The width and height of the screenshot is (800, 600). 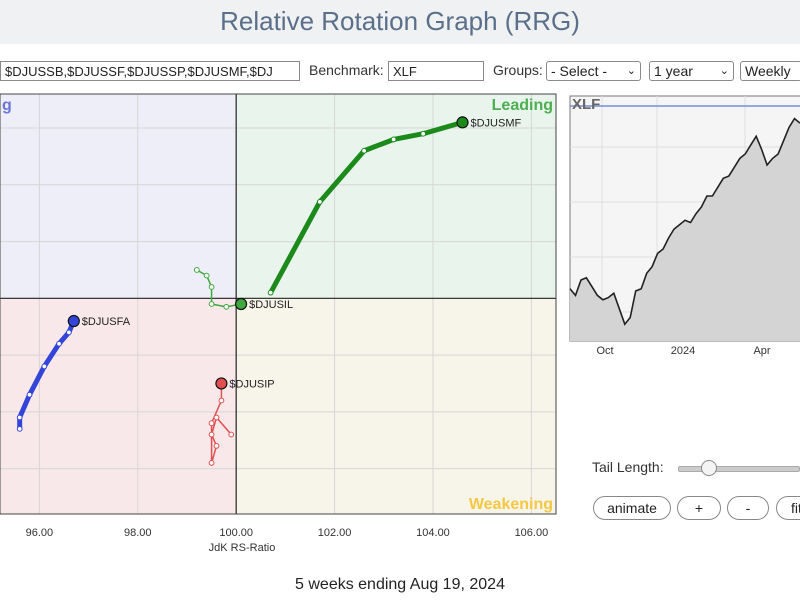 I want to click on price-x-tick-label: Oct, so click(x=604, y=351).